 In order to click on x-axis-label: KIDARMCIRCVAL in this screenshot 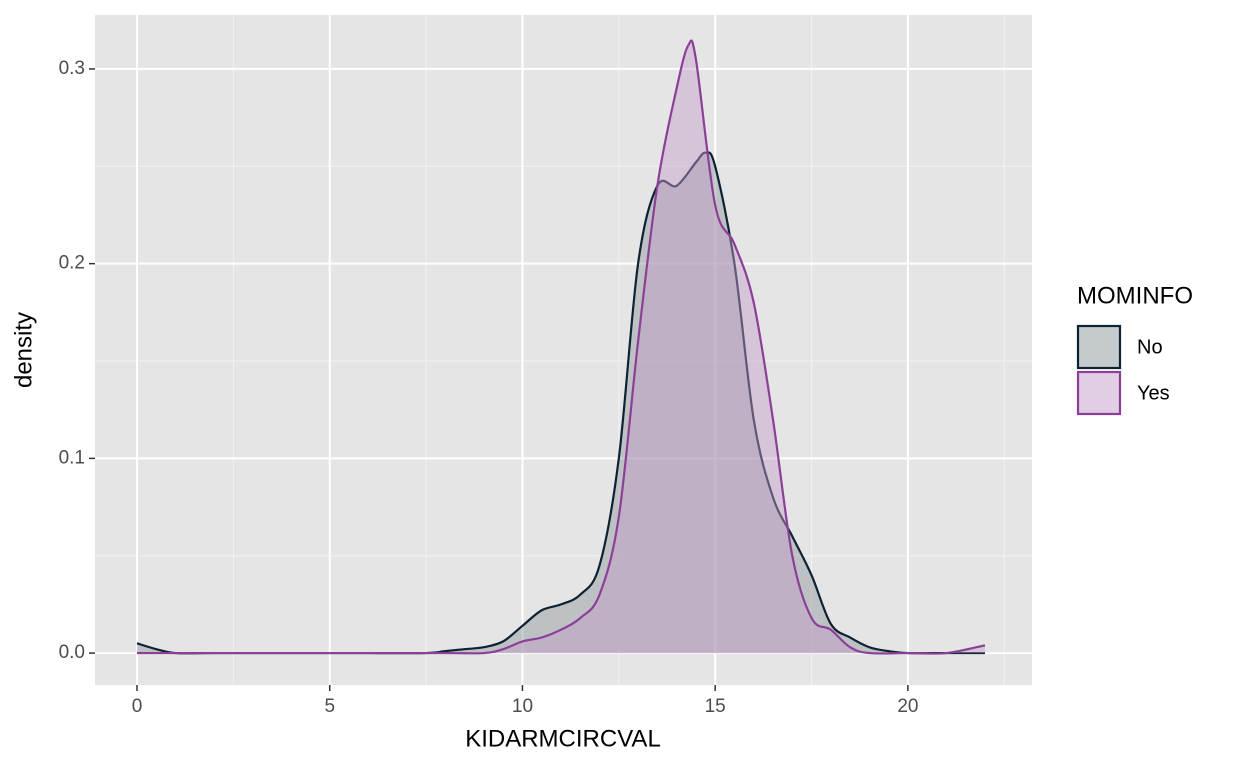, I will do `click(563, 738)`.